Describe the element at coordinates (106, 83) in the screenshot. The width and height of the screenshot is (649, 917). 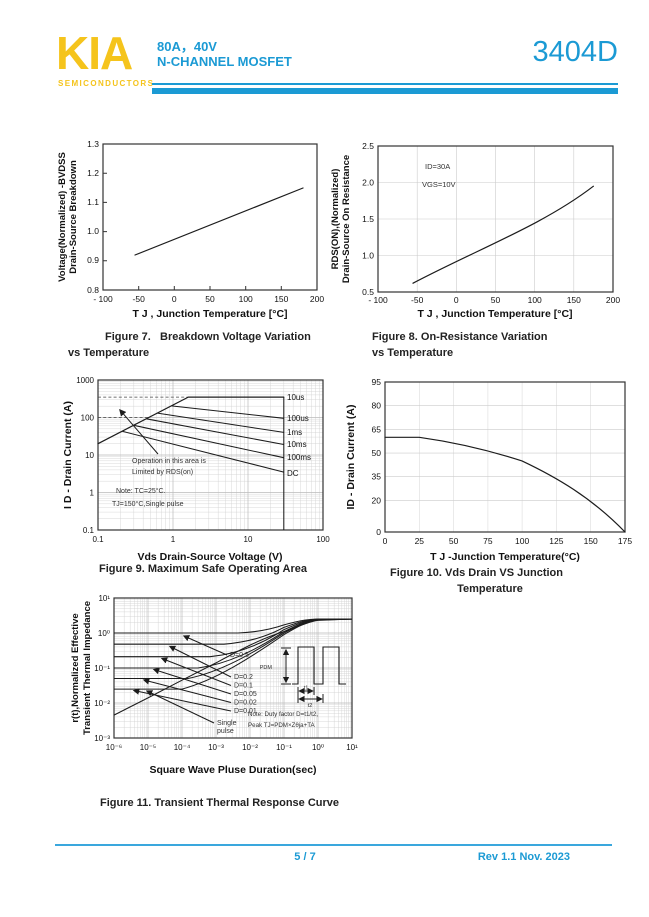
I see `brand-logo-subtext: SEMICONDUCTORS` at that location.